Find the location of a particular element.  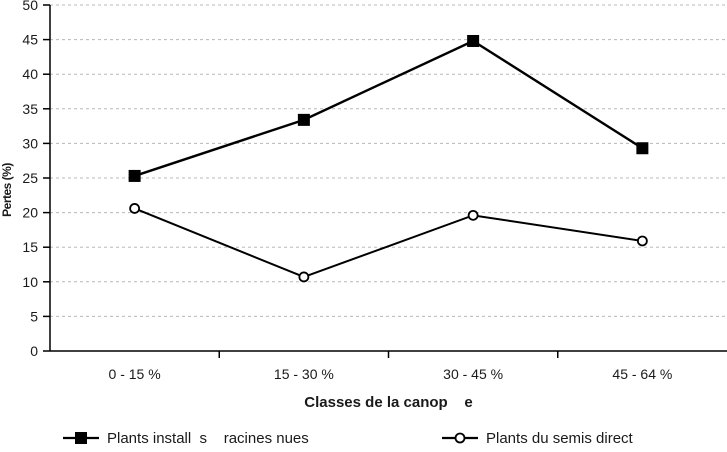

y-tick-label: 10 is located at coordinates (30, 282).